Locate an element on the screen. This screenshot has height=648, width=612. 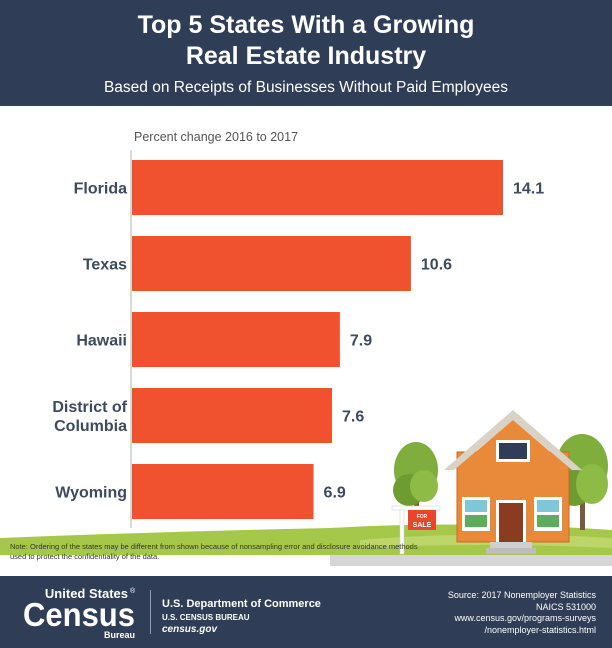
bureau-name: U.S. CENSUS BUREAU is located at coordinates (206, 617).